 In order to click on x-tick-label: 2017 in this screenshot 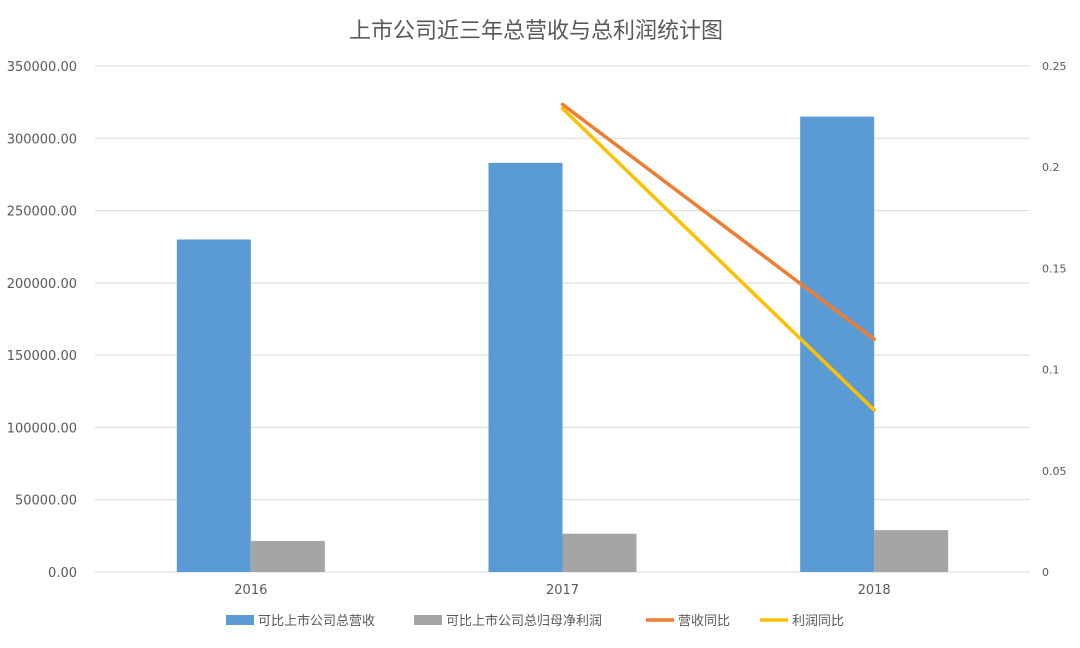, I will do `click(562, 590)`.